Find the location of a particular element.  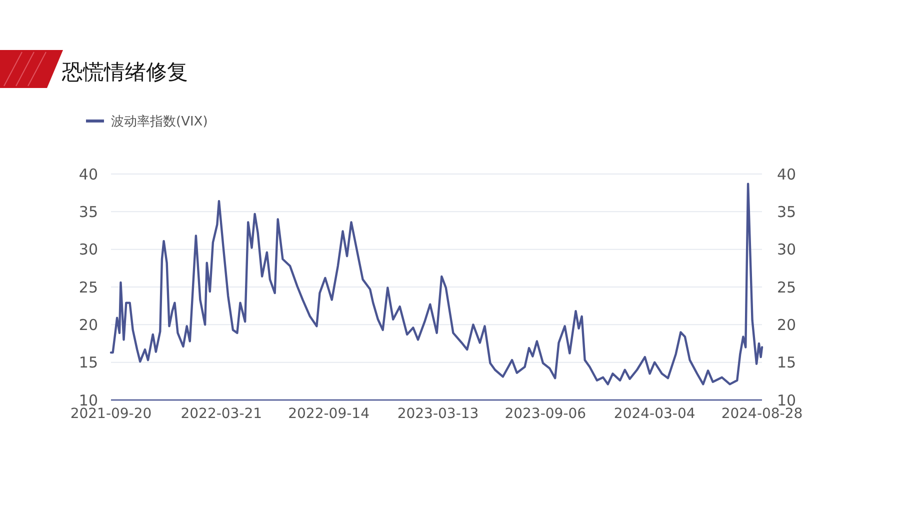

y2-tick-label: 35 is located at coordinates (786, 211).